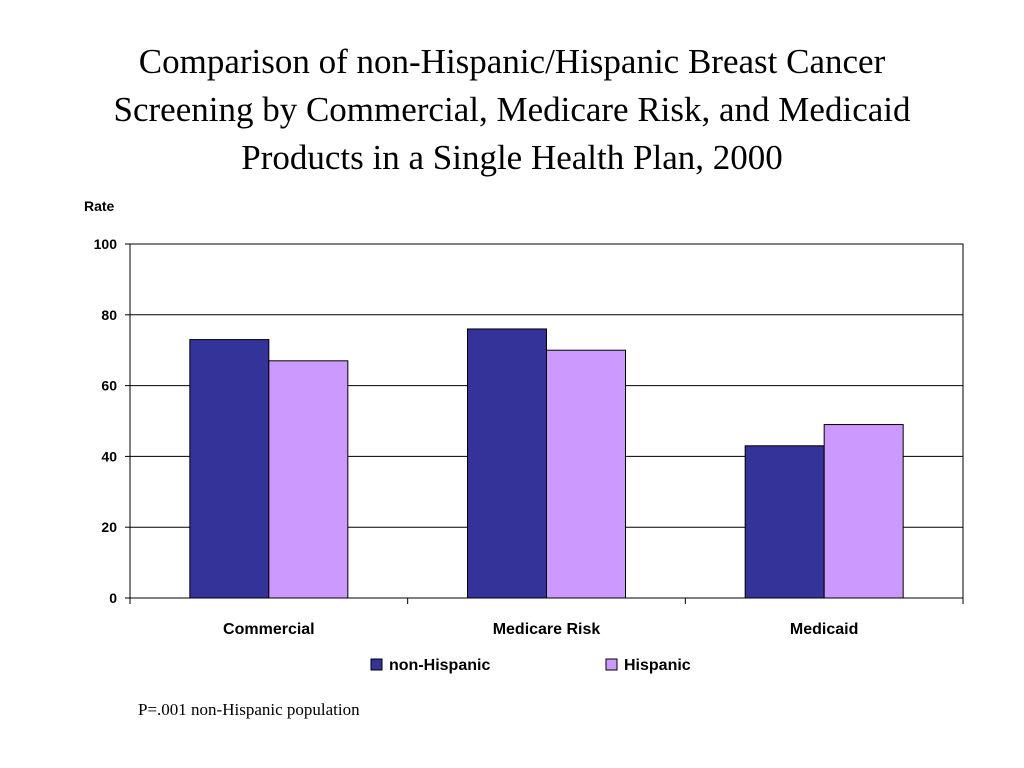  What do you see at coordinates (308, 479) in the screenshot?
I see `bar-hispanic-commercial` at bounding box center [308, 479].